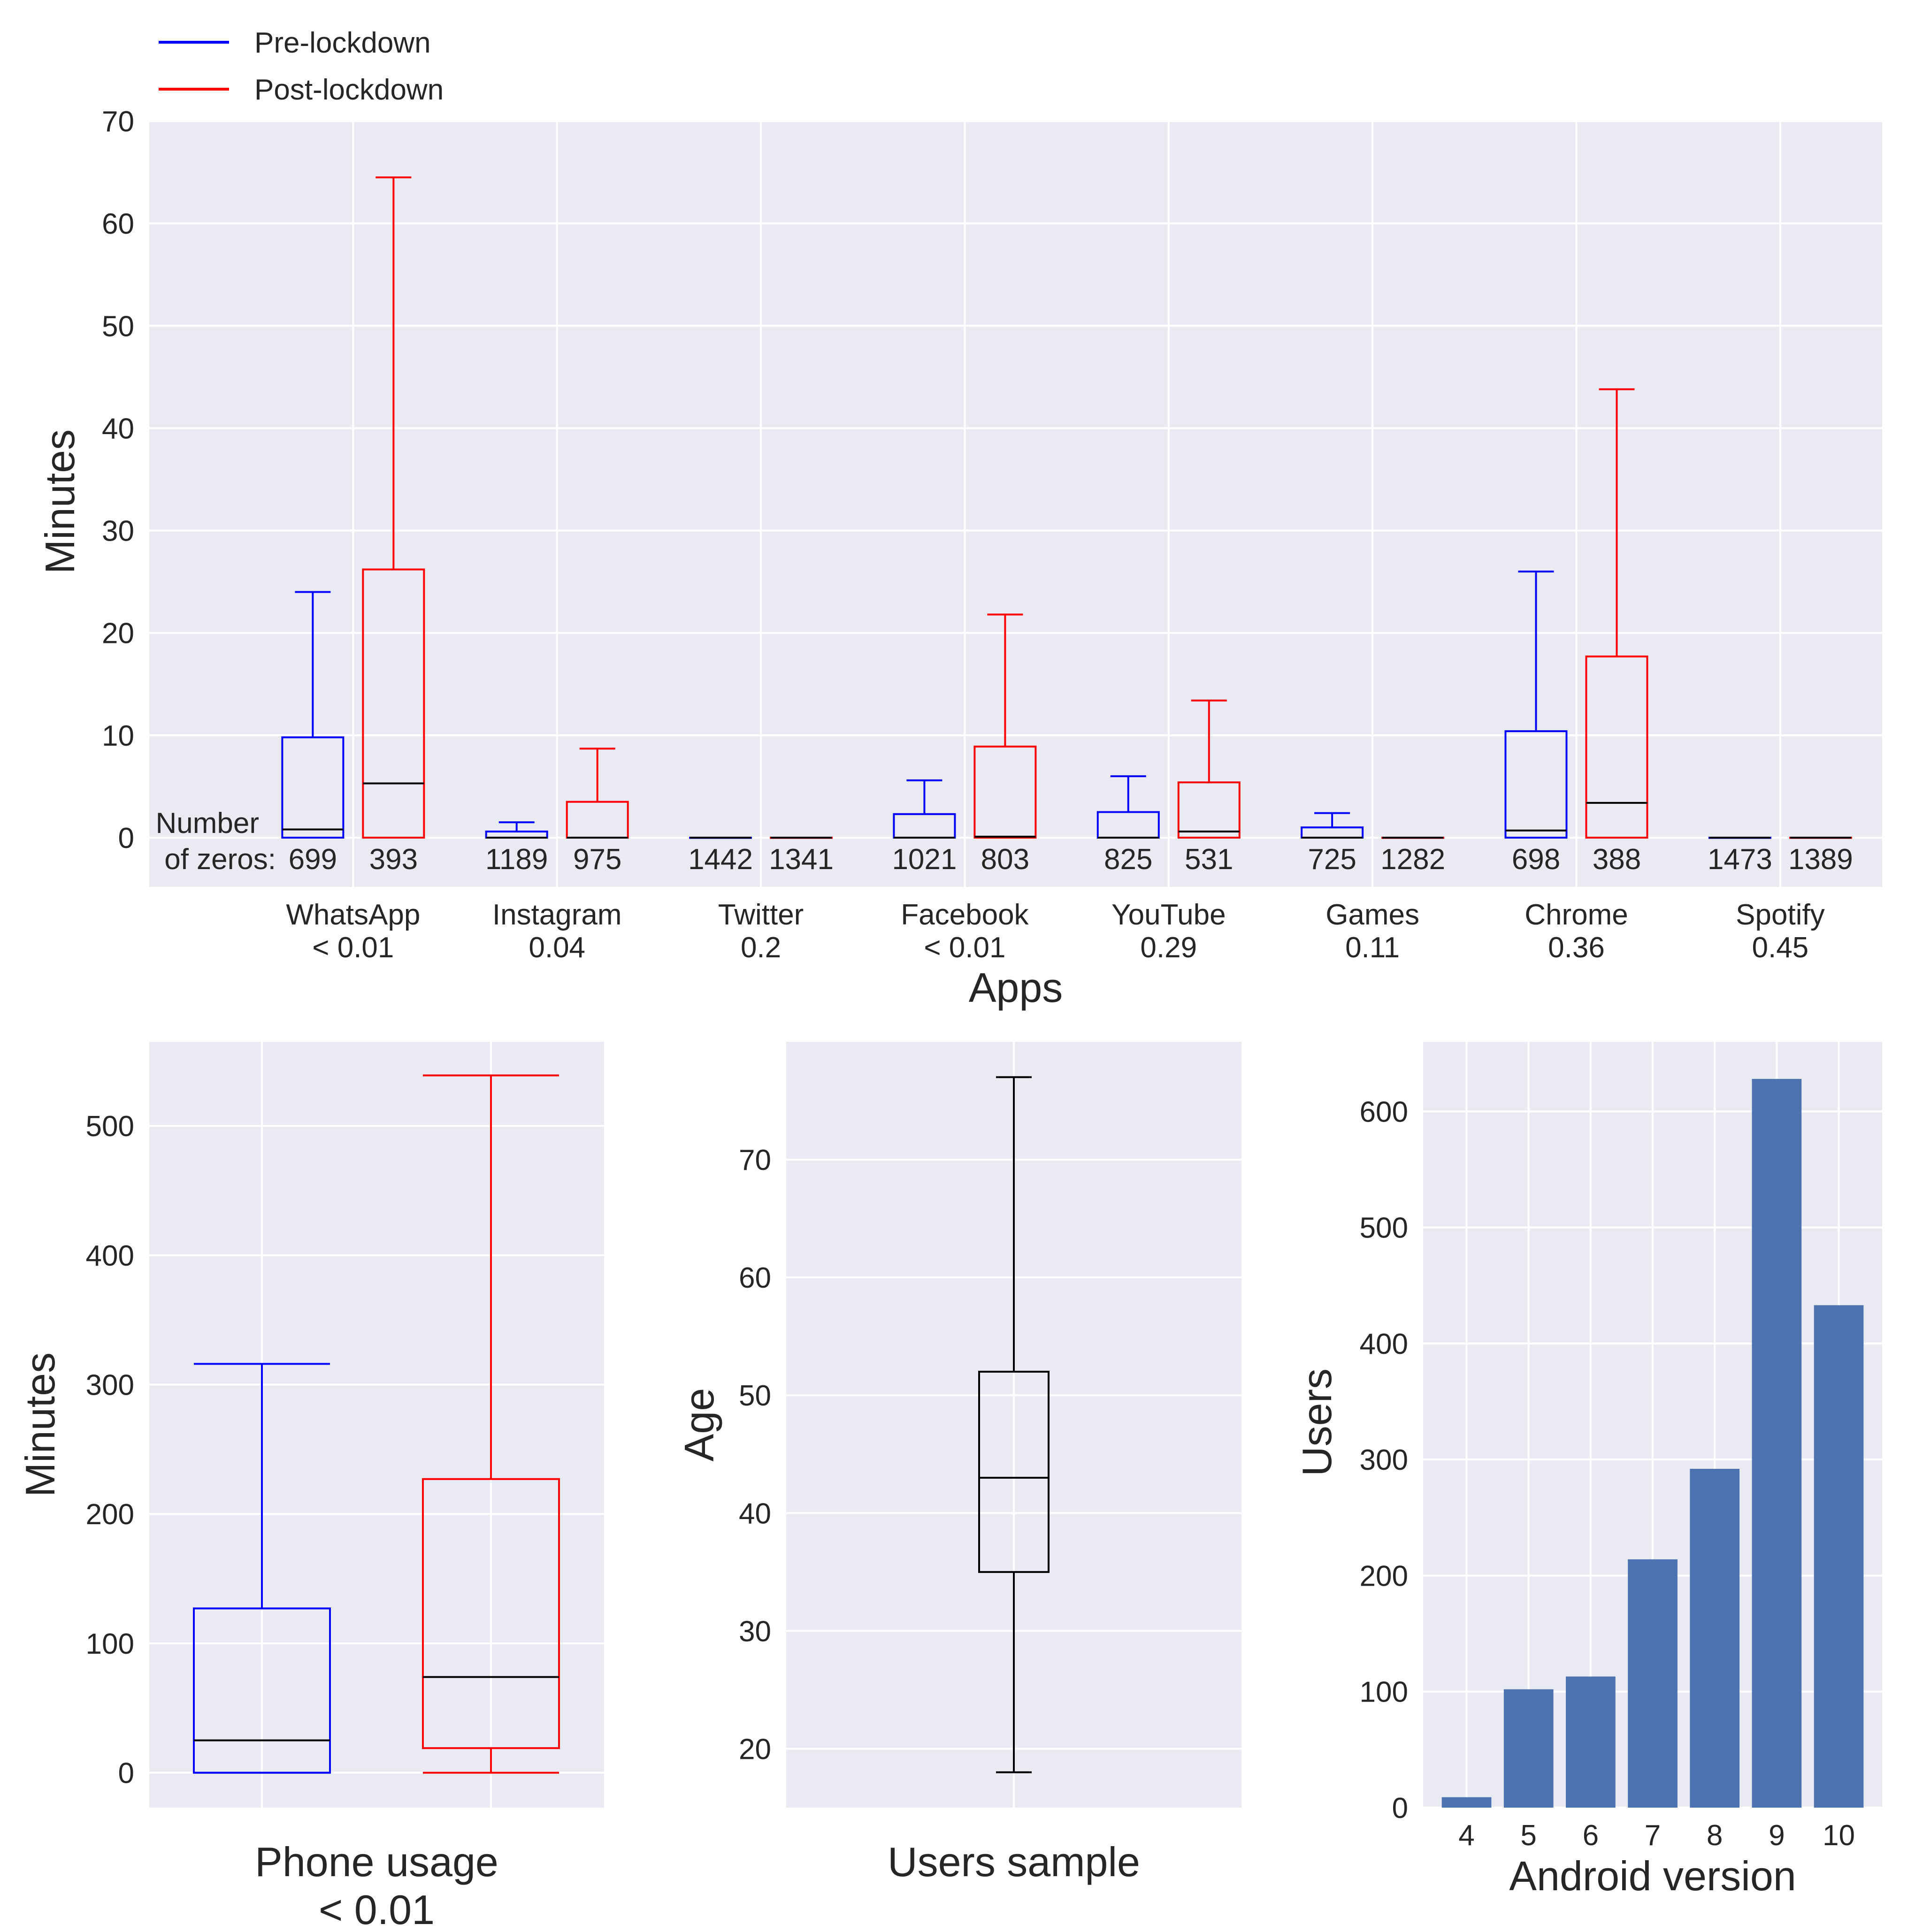 Image resolution: width=1908 pixels, height=1932 pixels. Describe the element at coordinates (761, 948) in the screenshot. I see `app-pvalue-label: 0.2` at that location.